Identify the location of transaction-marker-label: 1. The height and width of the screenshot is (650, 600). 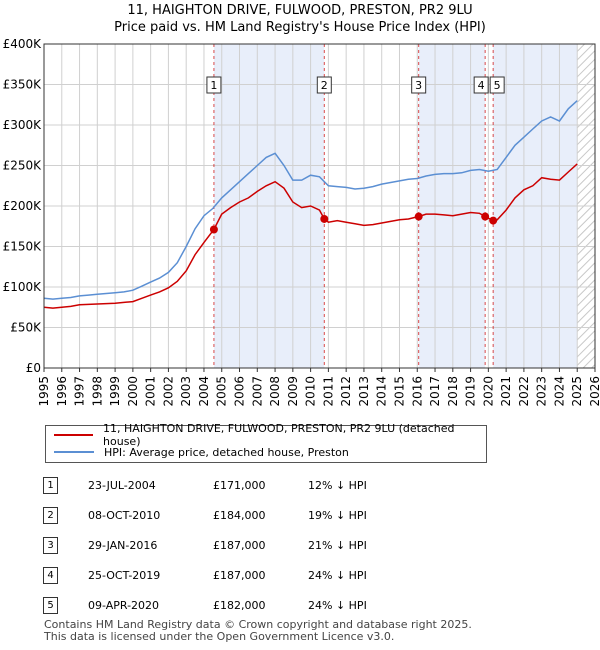
(213, 85).